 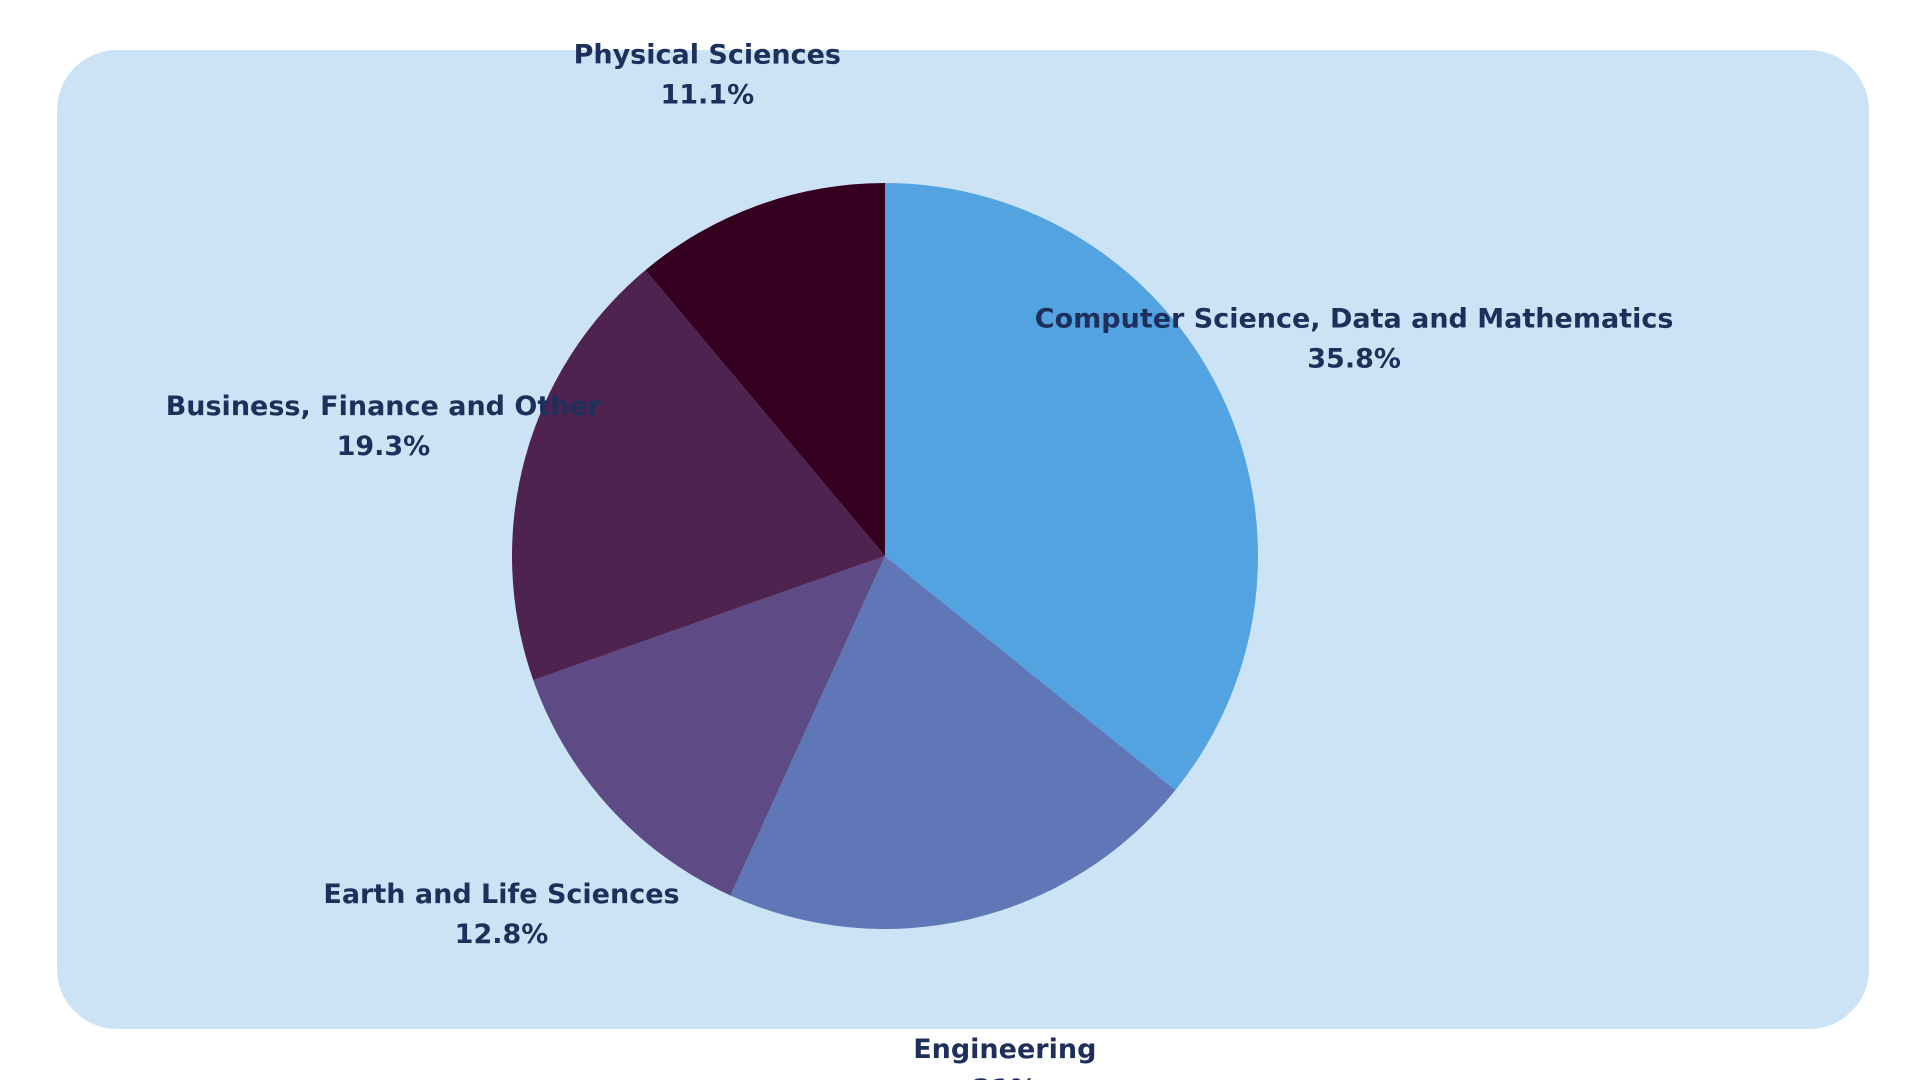 What do you see at coordinates (709, 726) in the screenshot?
I see `pie-slice-earth-and-life-sciences` at bounding box center [709, 726].